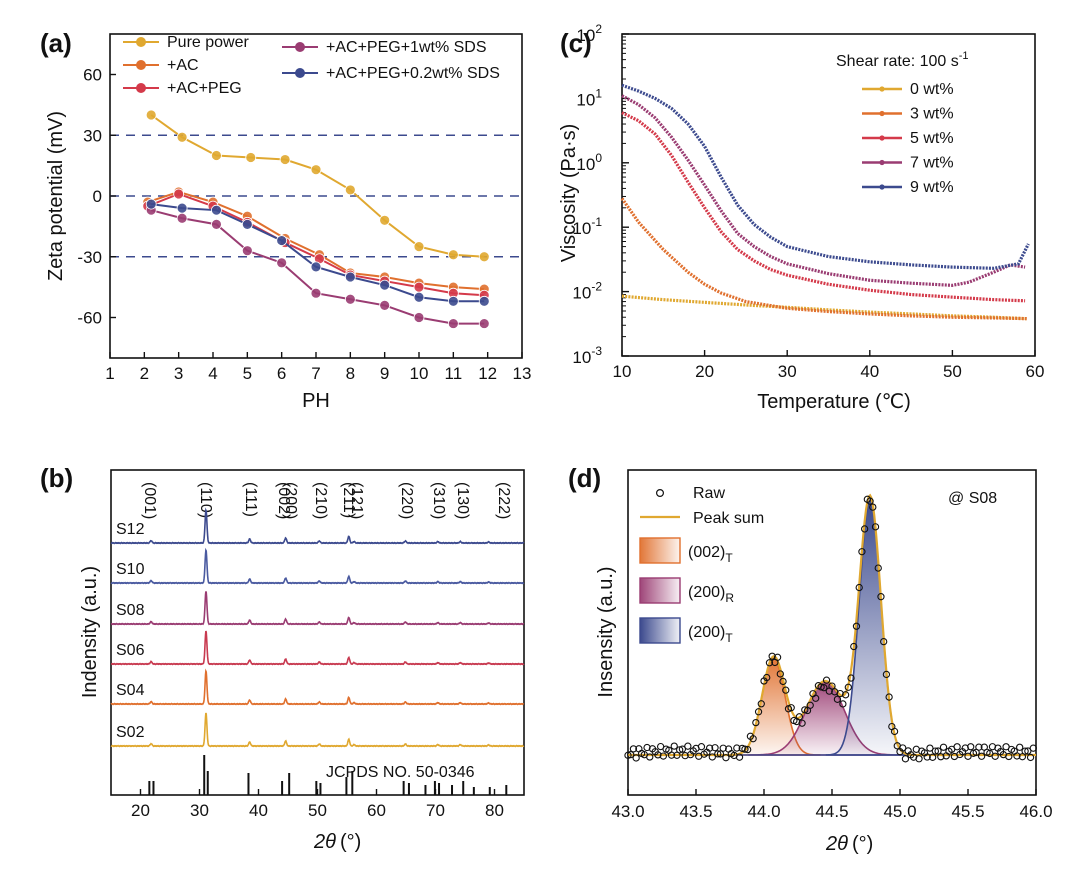  What do you see at coordinates (419, 373) in the screenshot?
I see `x-tick-label: 10` at bounding box center [419, 373].